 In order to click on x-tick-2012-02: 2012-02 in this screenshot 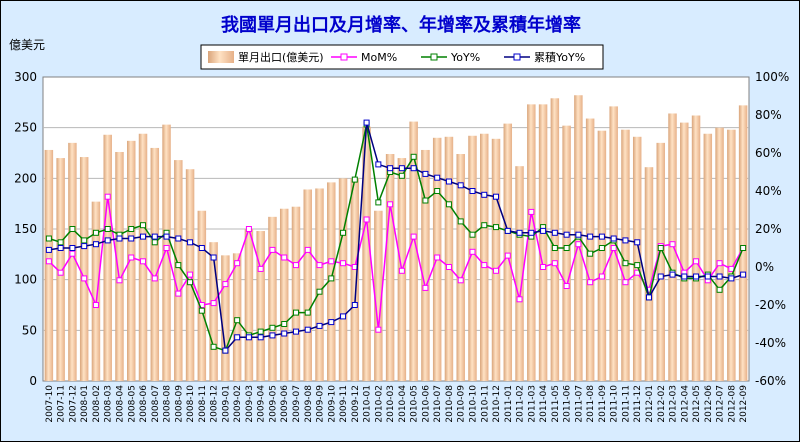, I will do `click(662, 404)`.